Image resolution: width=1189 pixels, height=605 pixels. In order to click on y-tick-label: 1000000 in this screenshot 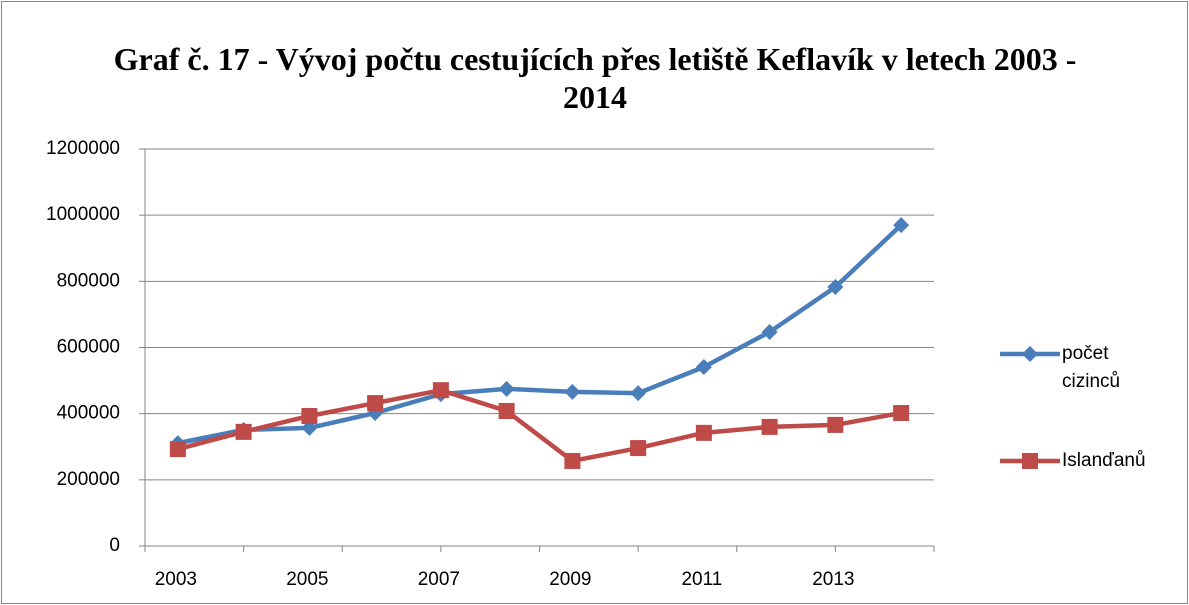, I will do `click(83, 214)`.